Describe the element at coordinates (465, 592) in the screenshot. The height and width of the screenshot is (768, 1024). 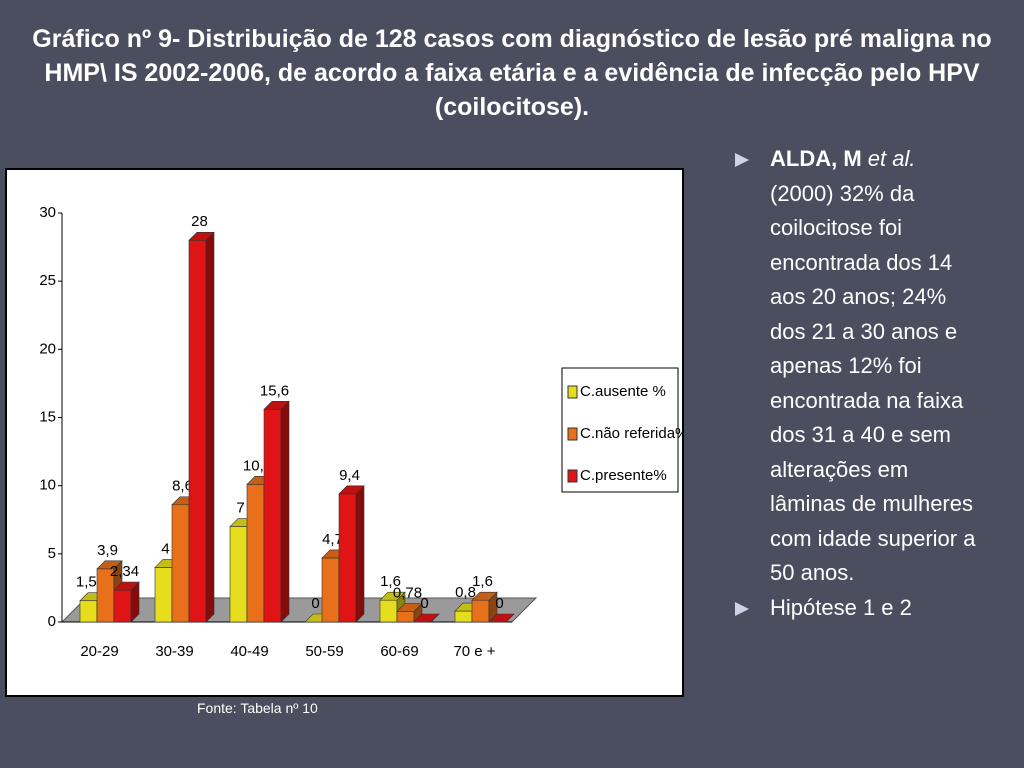
I see `value-label: 0,8` at that location.